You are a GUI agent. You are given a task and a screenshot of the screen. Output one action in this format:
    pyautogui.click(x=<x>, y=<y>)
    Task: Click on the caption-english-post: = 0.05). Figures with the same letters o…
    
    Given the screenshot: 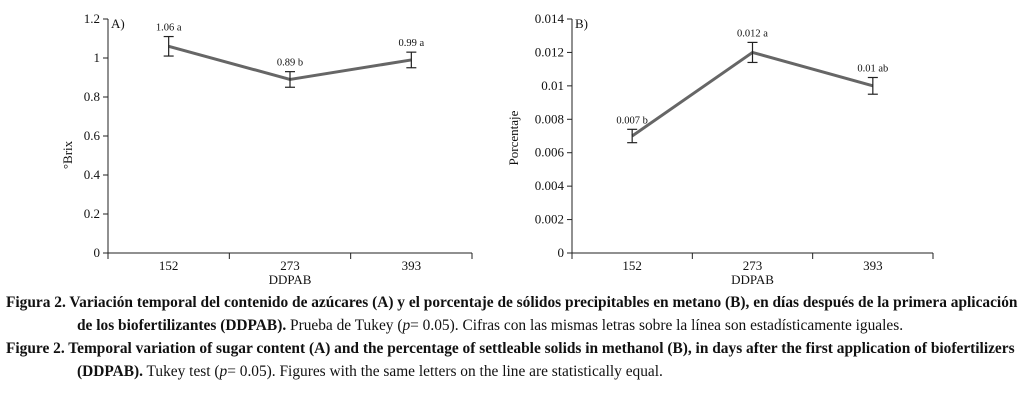 What is the action you would take?
    pyautogui.click(x=445, y=371)
    